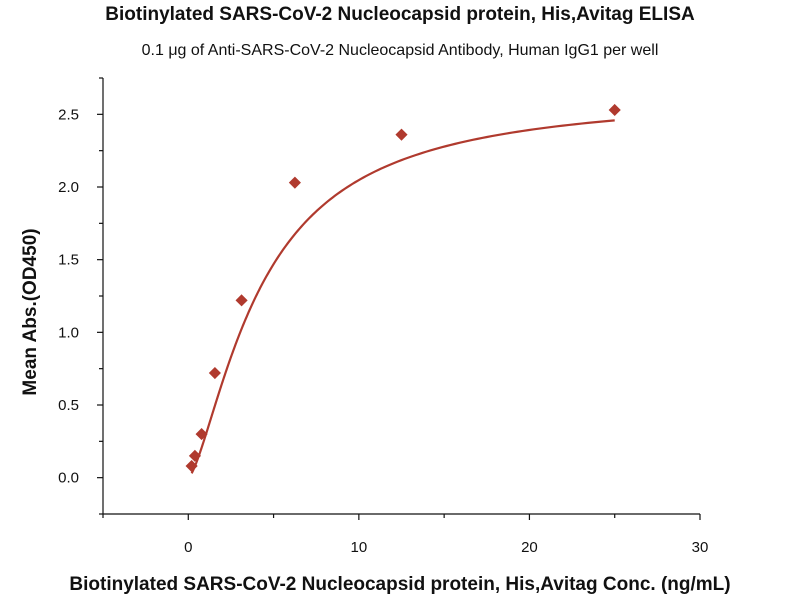  Describe the element at coordinates (68, 478) in the screenshot. I see `y-tick-label: 0.0` at that location.